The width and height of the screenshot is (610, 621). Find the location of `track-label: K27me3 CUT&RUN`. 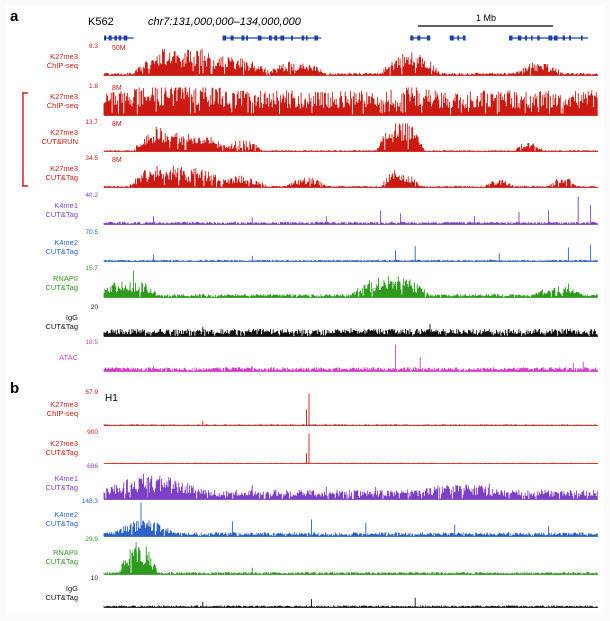

track-label: K27me3 CUT&RUN is located at coordinates (59, 137).